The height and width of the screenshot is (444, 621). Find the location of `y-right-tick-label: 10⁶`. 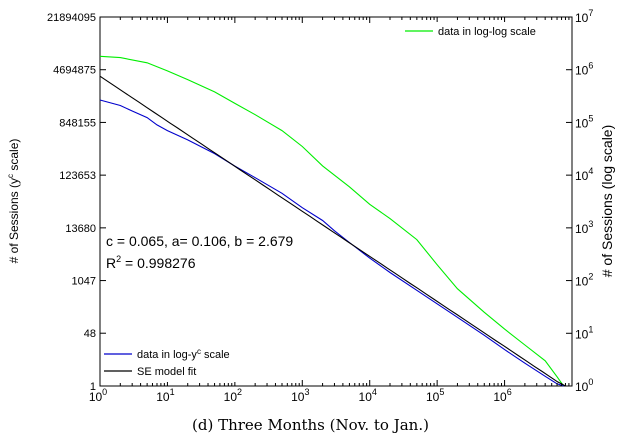

y-right-tick-label: 10⁶ is located at coordinates (584, 69).